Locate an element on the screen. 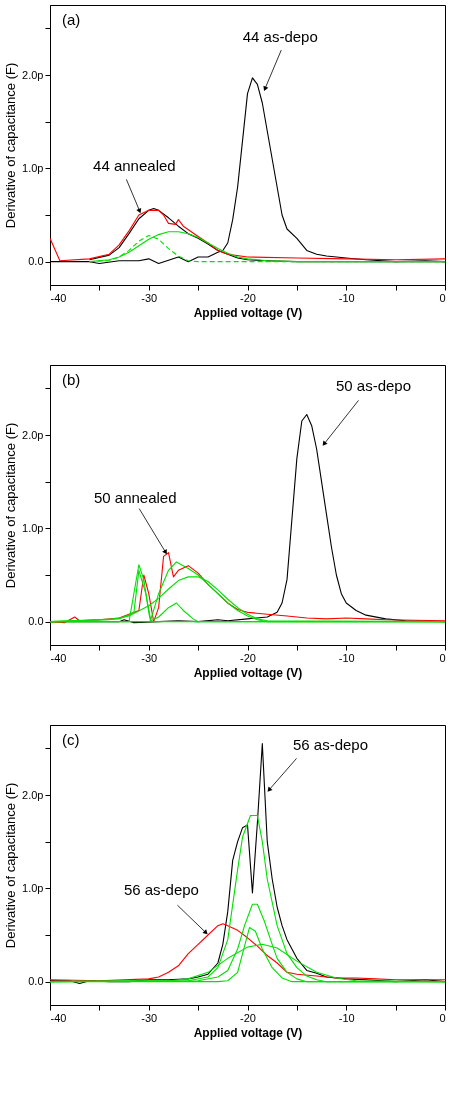 The height and width of the screenshot is (1119, 474). annotation: 50 annealed is located at coordinates (135, 497).